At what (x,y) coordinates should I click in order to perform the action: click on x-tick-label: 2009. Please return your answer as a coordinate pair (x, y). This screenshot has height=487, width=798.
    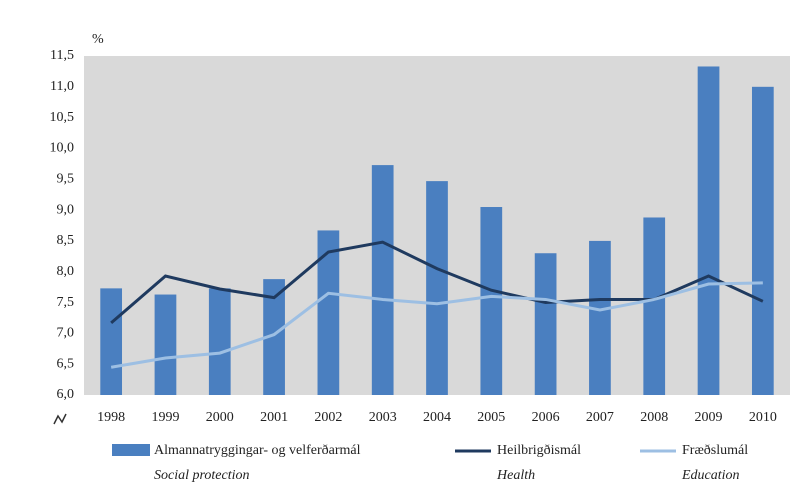
    Looking at the image, I should click on (709, 417).